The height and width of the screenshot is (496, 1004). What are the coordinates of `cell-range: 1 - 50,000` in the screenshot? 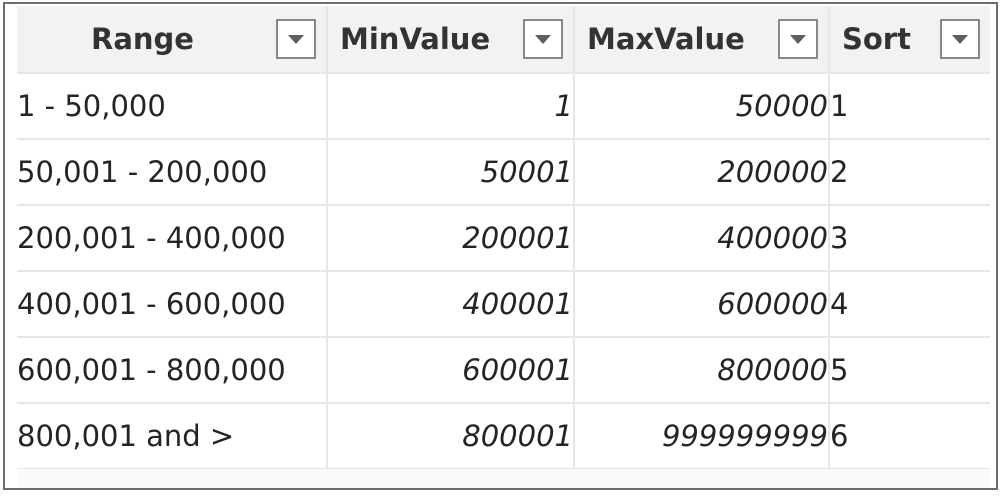 It's located at (172, 106).